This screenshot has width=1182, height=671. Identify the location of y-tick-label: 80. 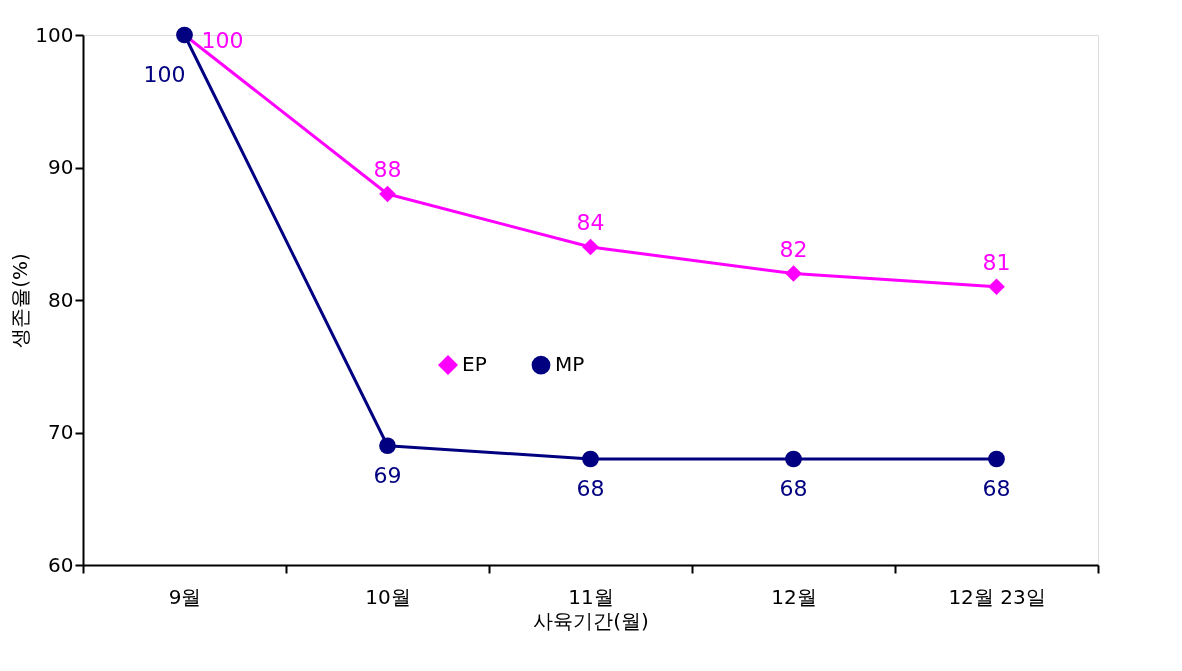
(61, 299).